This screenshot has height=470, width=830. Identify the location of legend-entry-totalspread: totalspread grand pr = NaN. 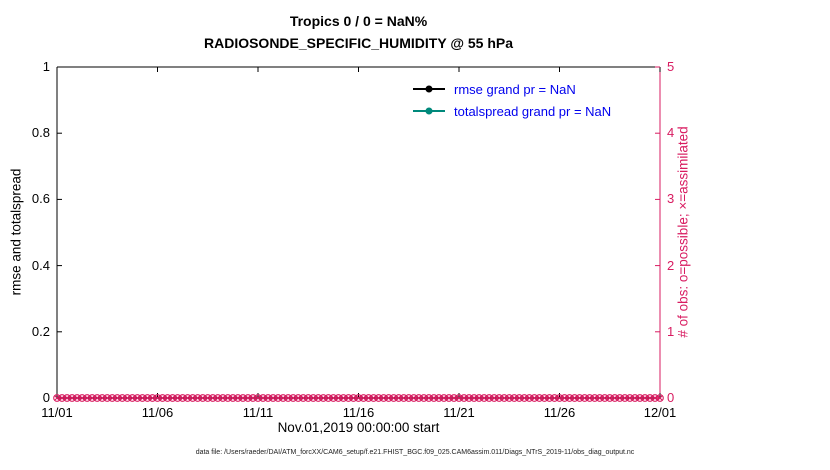
(511, 111).